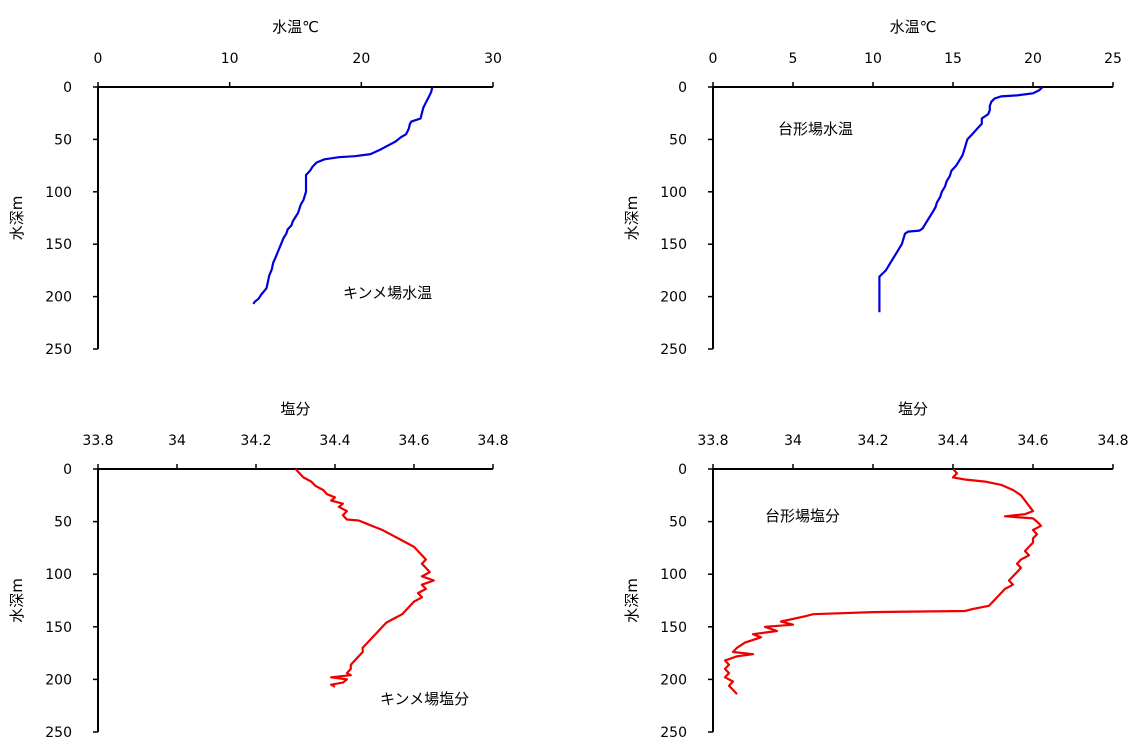 This screenshot has height=747, width=1140. Describe the element at coordinates (802, 516) in the screenshot. I see `panel-annotation: 台形場塩分` at that location.